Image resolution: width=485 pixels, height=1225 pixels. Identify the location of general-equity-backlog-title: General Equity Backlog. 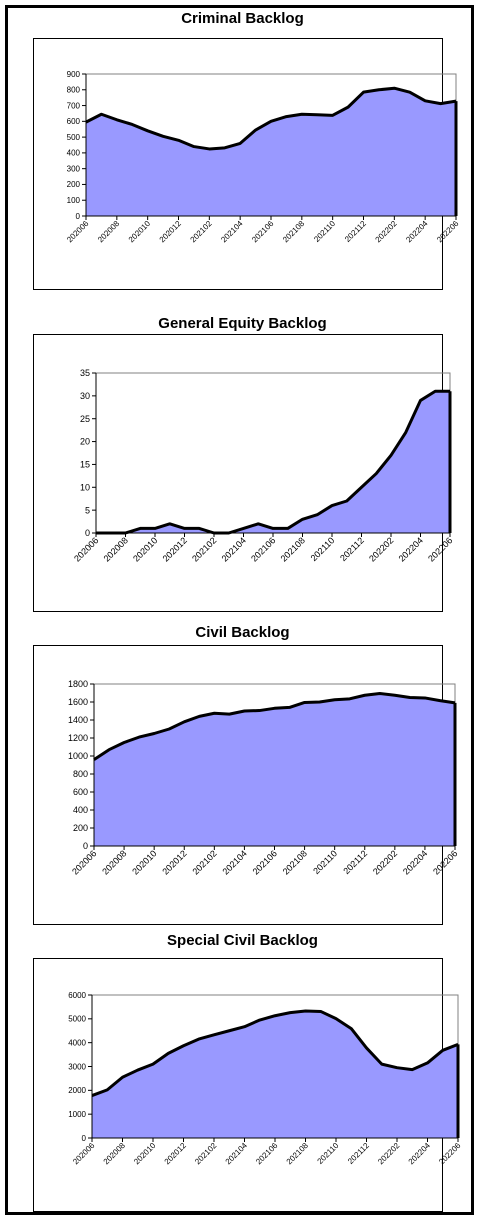
(242, 323).